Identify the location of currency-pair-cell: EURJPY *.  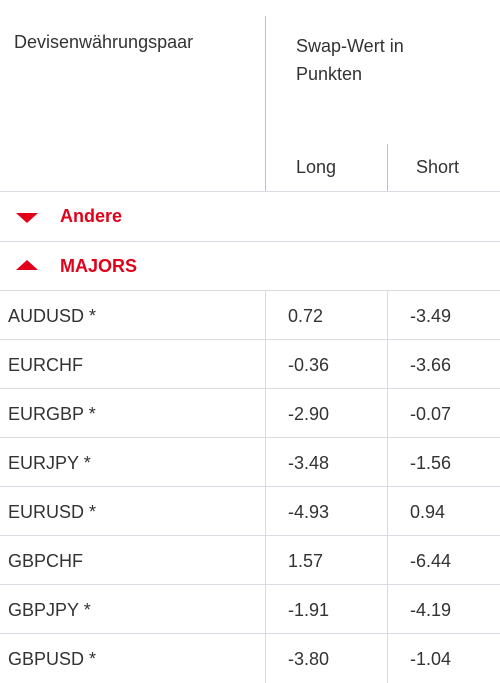
(49, 463).